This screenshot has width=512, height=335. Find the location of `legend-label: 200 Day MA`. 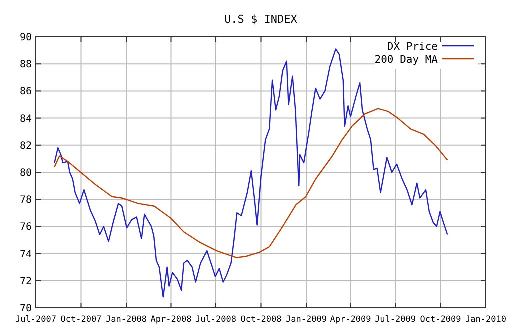

legend-label: 200 Day MA is located at coordinates (406, 60).